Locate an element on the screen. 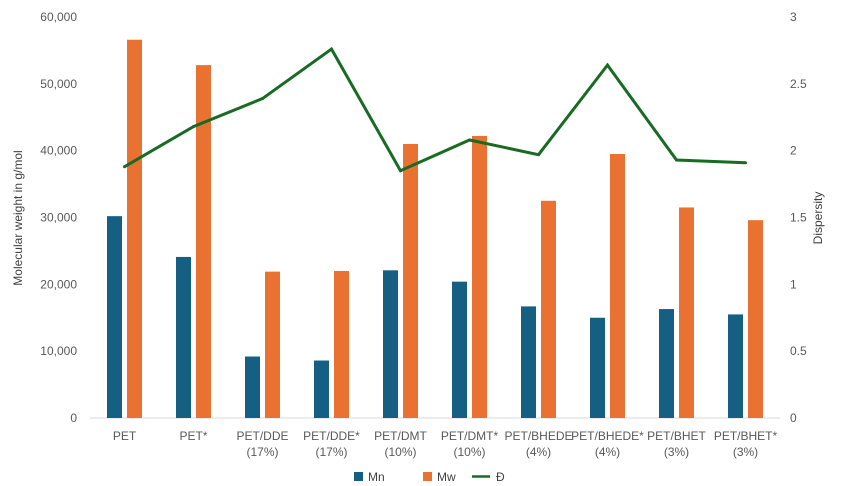 The image size is (841, 486). x-tick-label: PET/DDE* is located at coordinates (331, 436).